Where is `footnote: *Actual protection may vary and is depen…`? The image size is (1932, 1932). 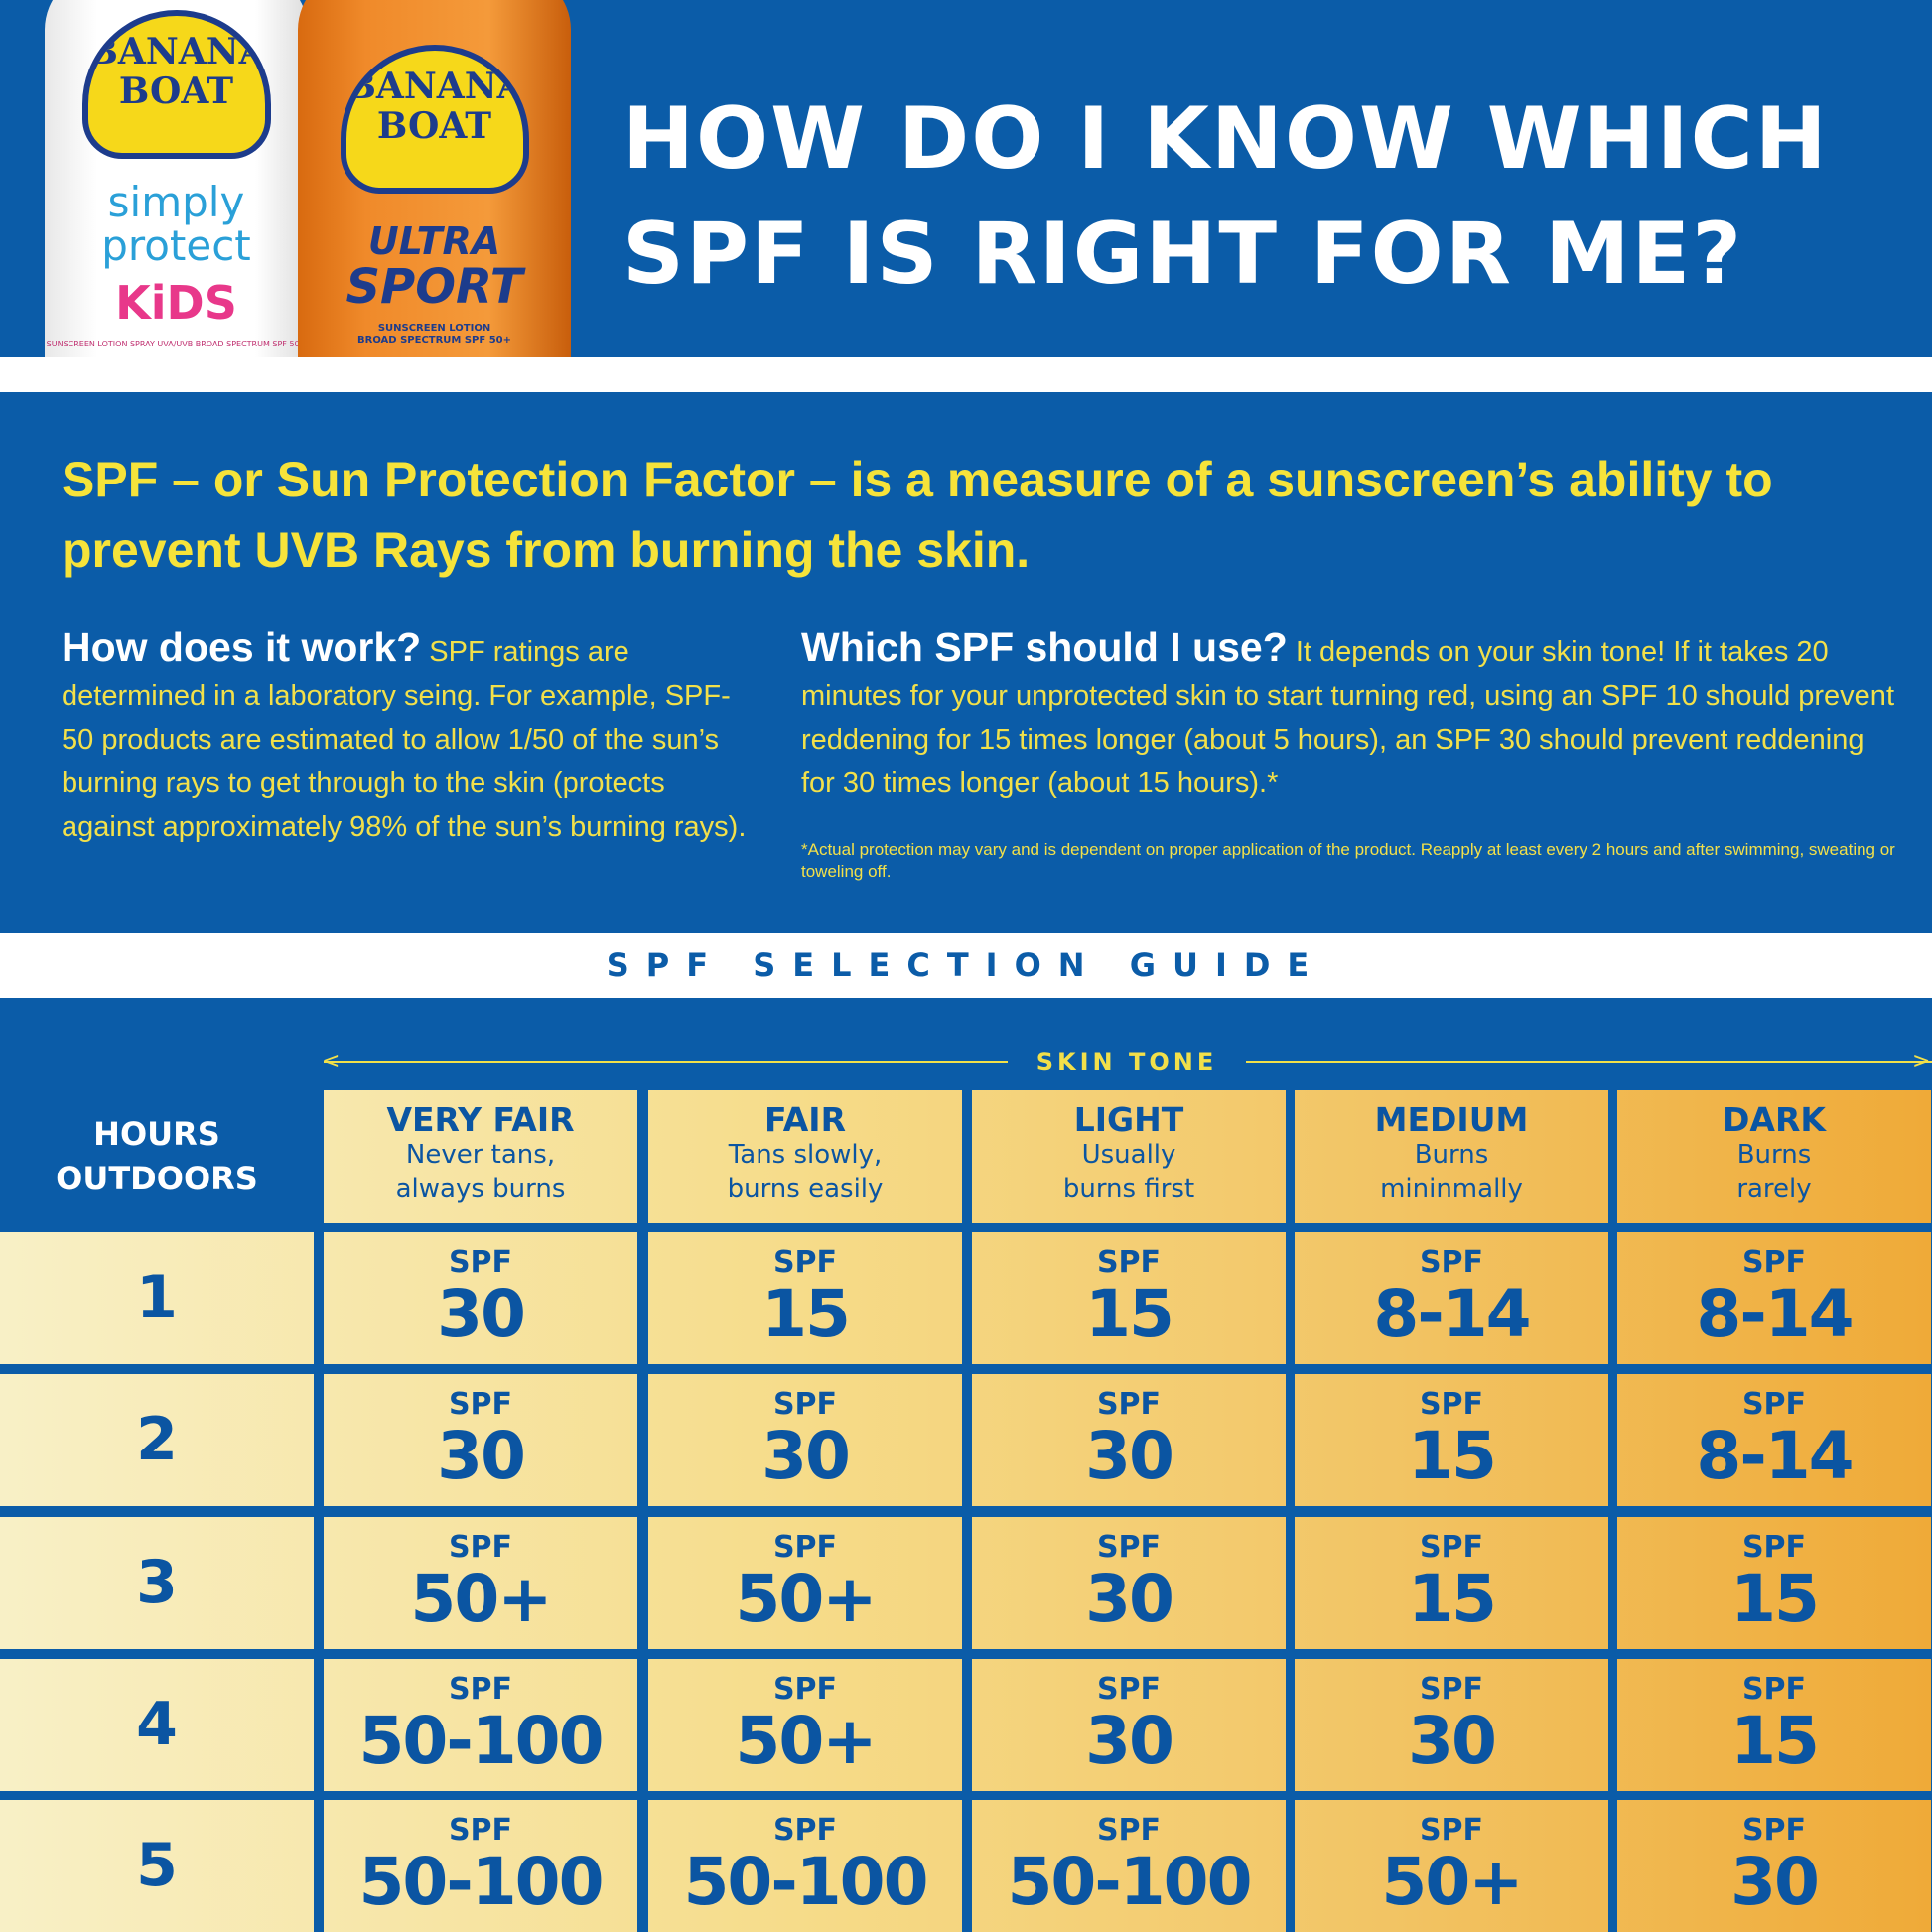
footnote: *Actual protection may vary and is depen… is located at coordinates (1348, 861).